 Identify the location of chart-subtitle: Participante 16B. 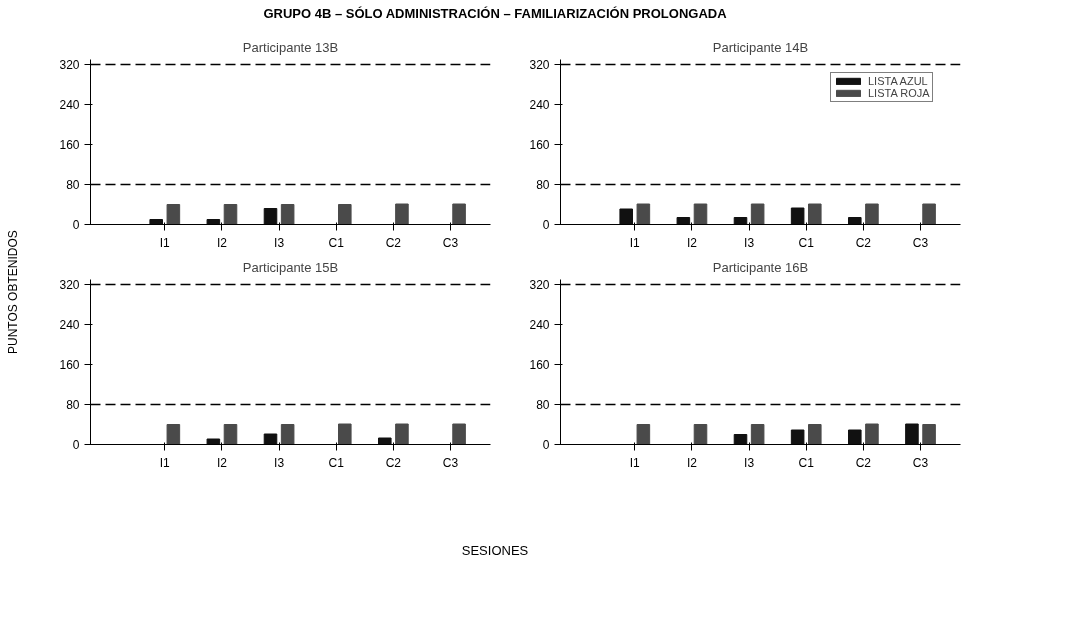
(760, 267).